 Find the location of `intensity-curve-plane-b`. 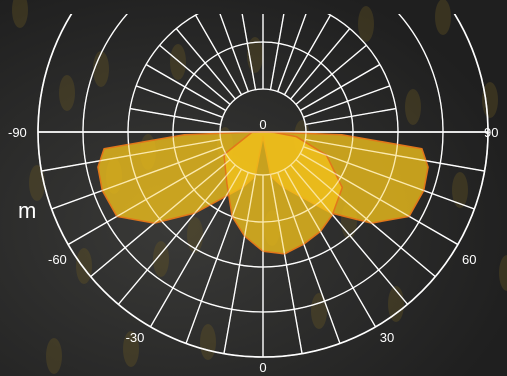

intensity-curve-plane-b is located at coordinates (283, 193).